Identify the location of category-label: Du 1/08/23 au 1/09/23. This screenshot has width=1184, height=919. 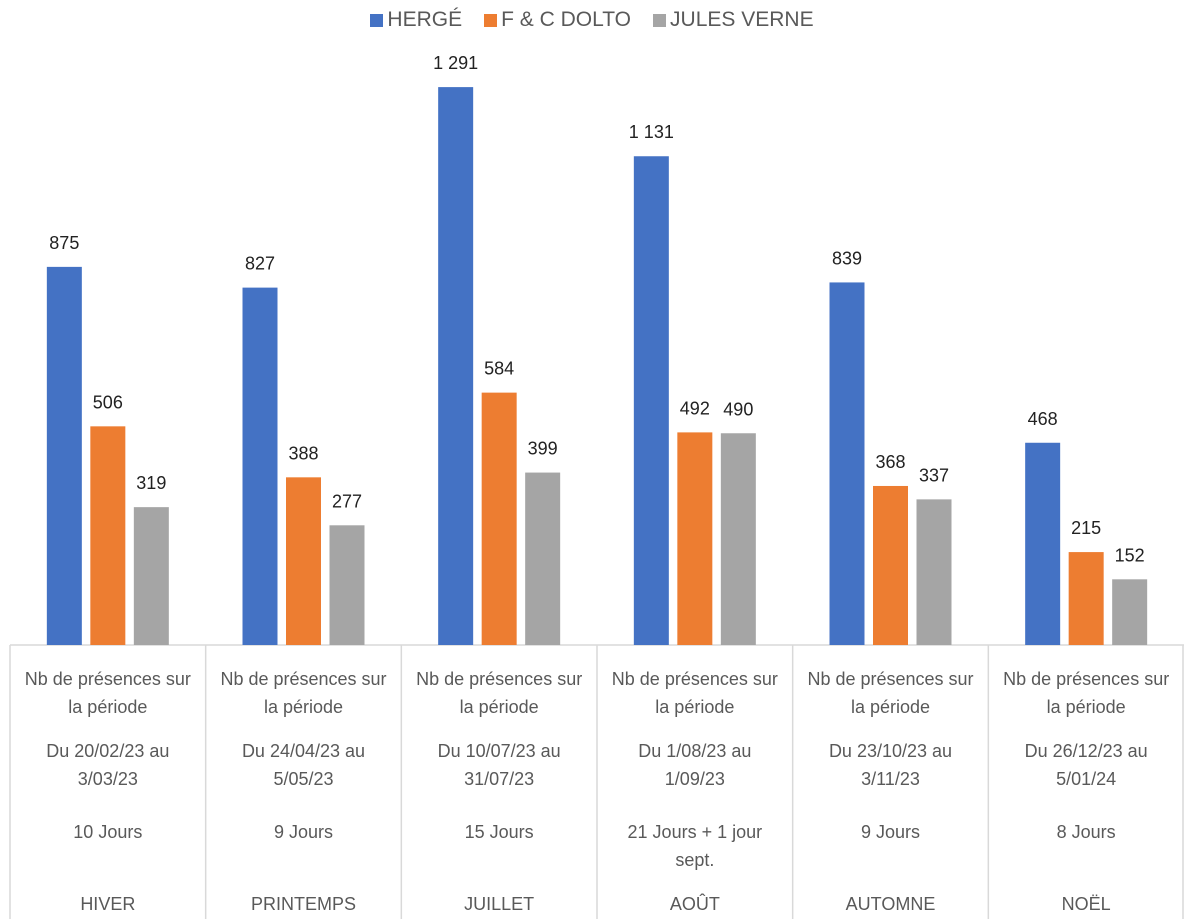
(695, 765).